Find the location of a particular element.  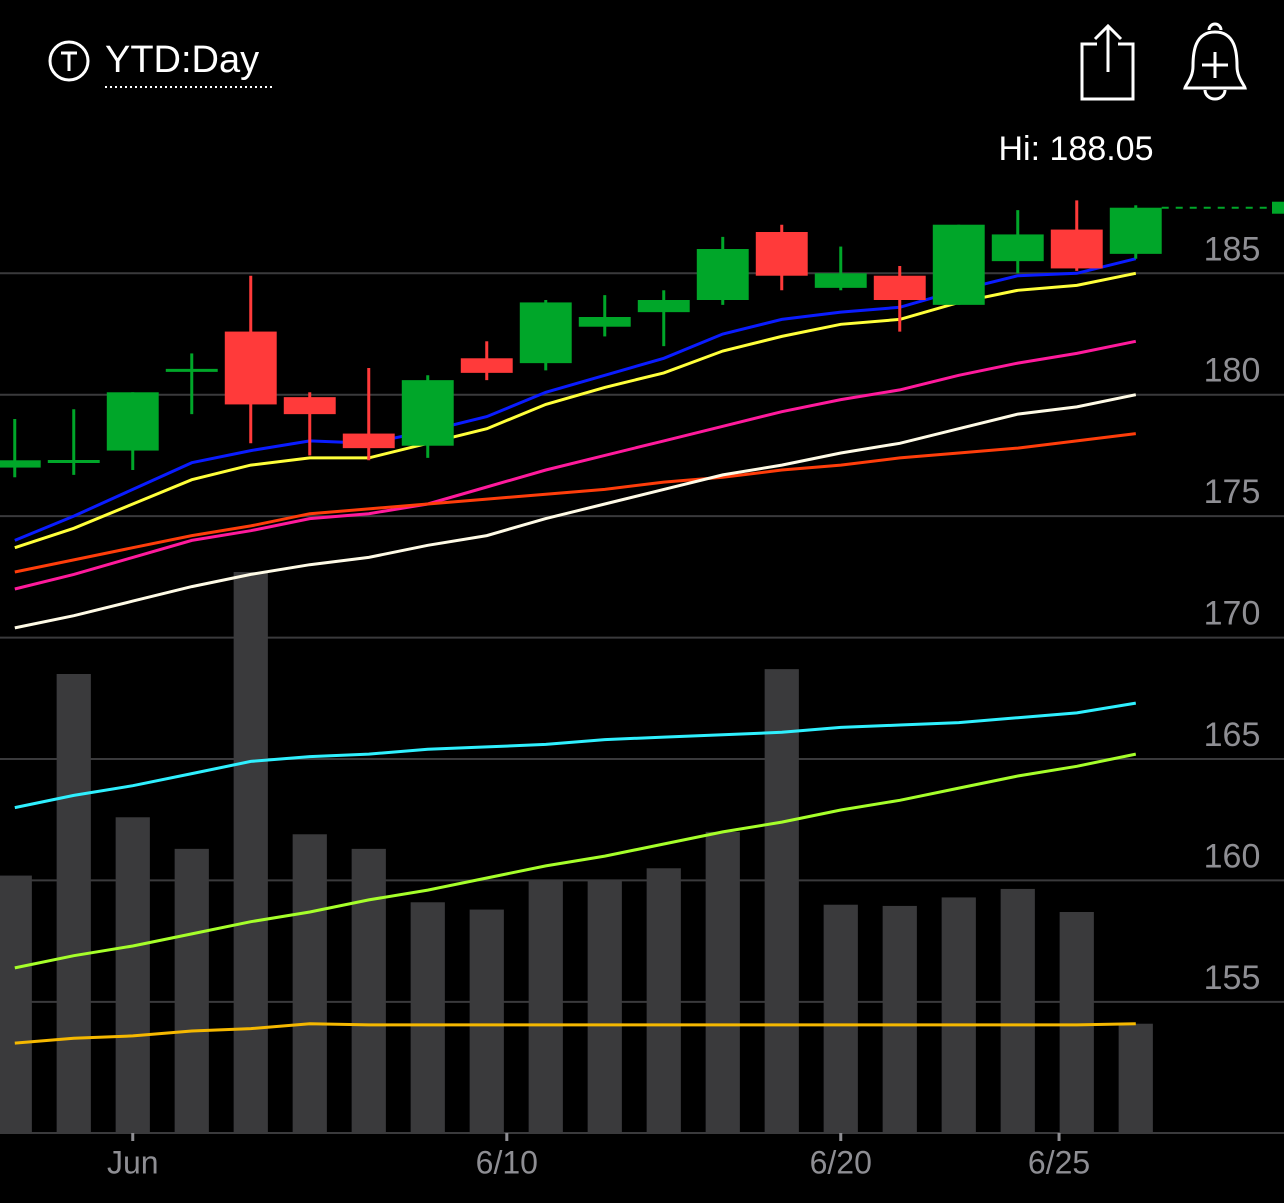

timeframe-icon-glyph is located at coordinates (69, 61).